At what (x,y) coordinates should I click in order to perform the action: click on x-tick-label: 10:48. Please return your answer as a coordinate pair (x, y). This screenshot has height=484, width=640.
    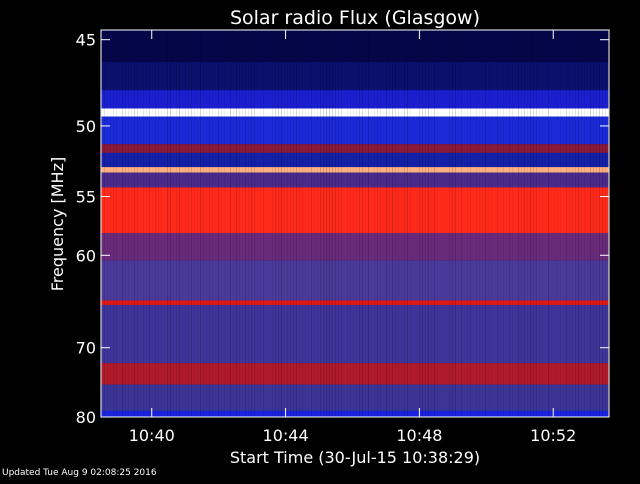
    Looking at the image, I should click on (419, 435).